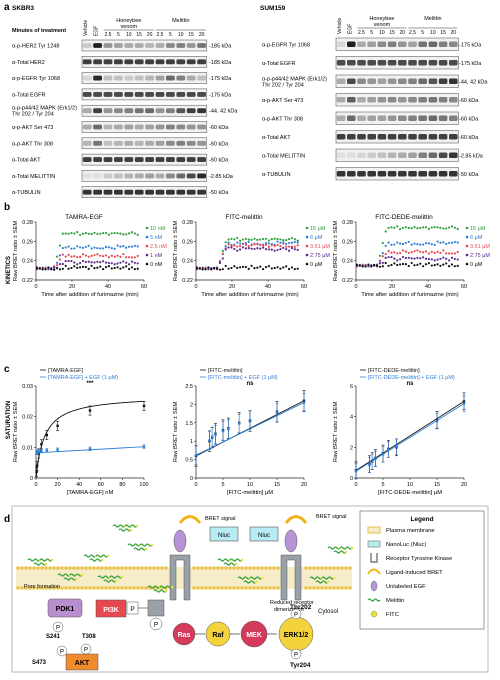 This screenshot has height=680, width=500. What do you see at coordinates (419, 559) in the screenshot?
I see `legend-item-label: Receptor Tyrosine Kinase` at bounding box center [419, 559].